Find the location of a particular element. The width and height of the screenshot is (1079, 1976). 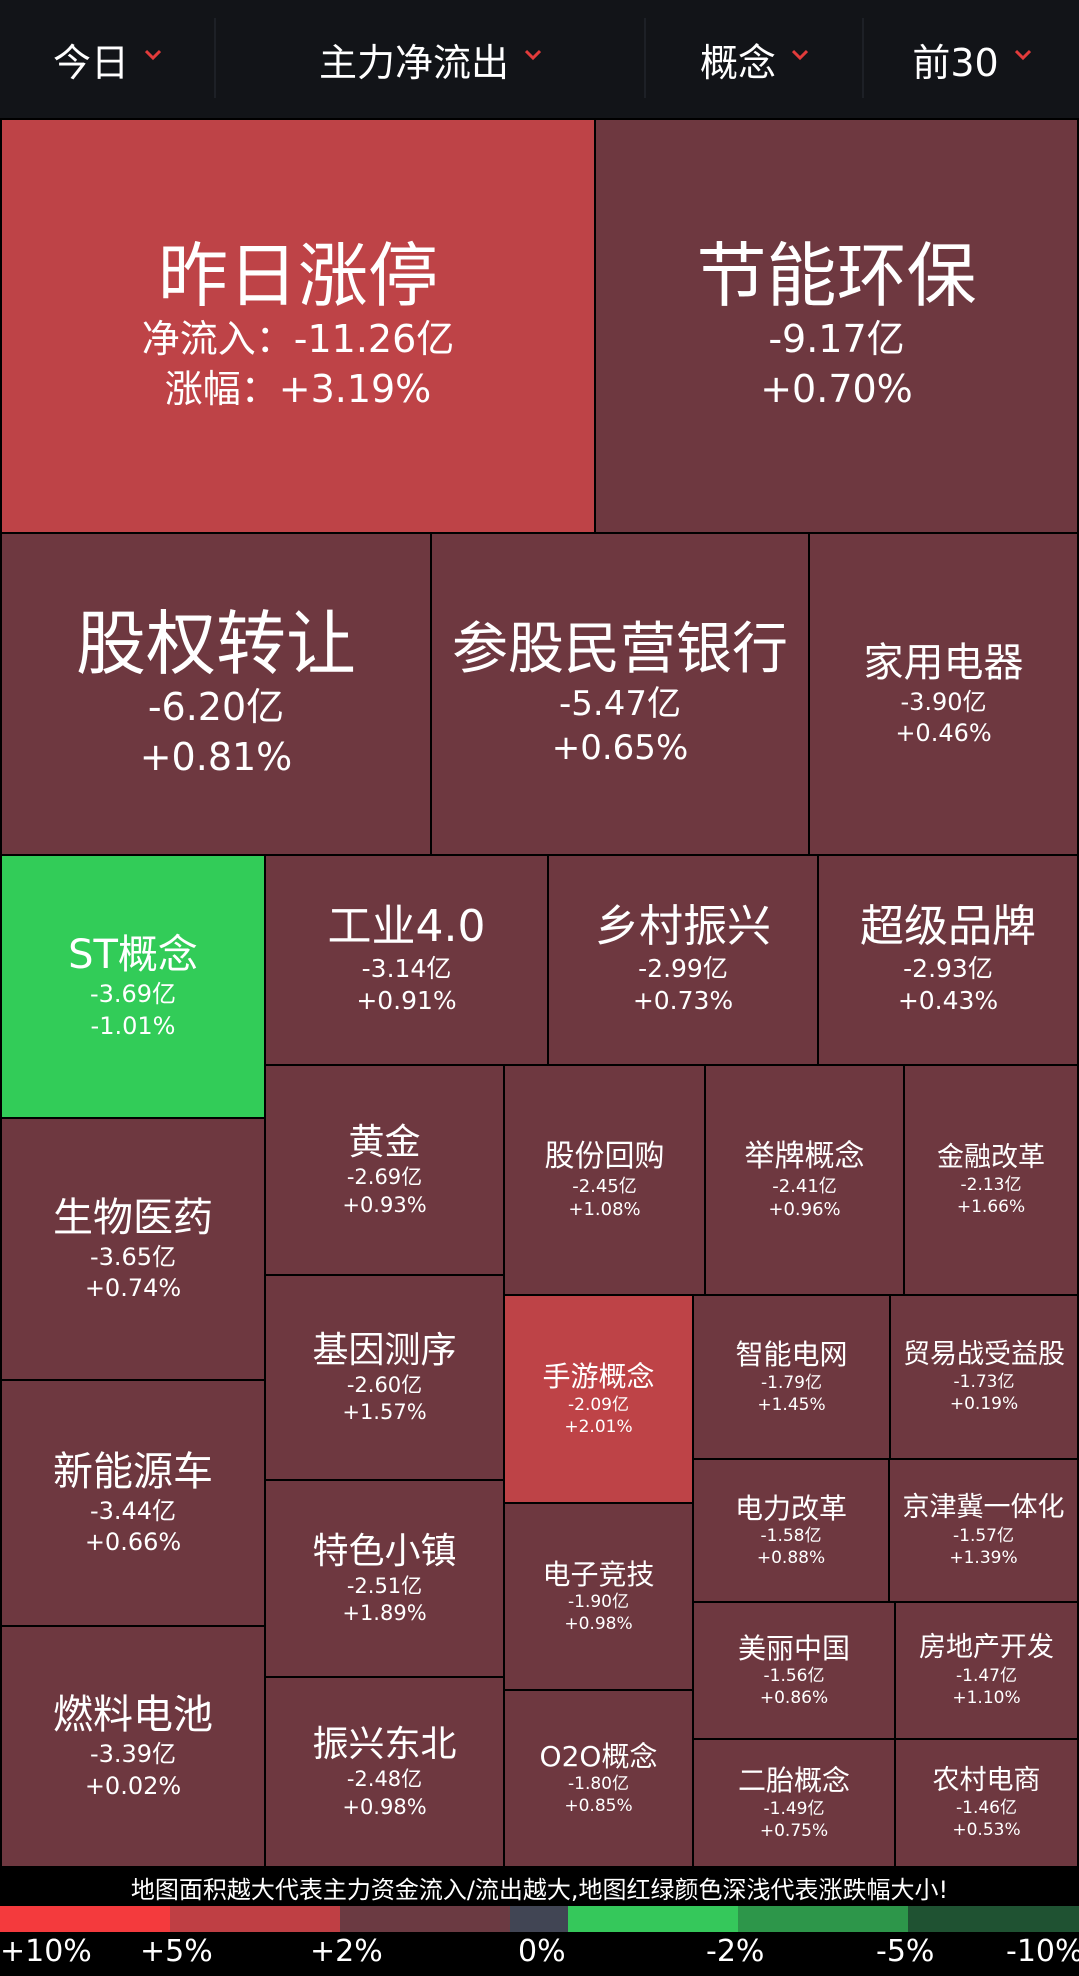

tile-pct: +1.10% is located at coordinates (986, 1697).